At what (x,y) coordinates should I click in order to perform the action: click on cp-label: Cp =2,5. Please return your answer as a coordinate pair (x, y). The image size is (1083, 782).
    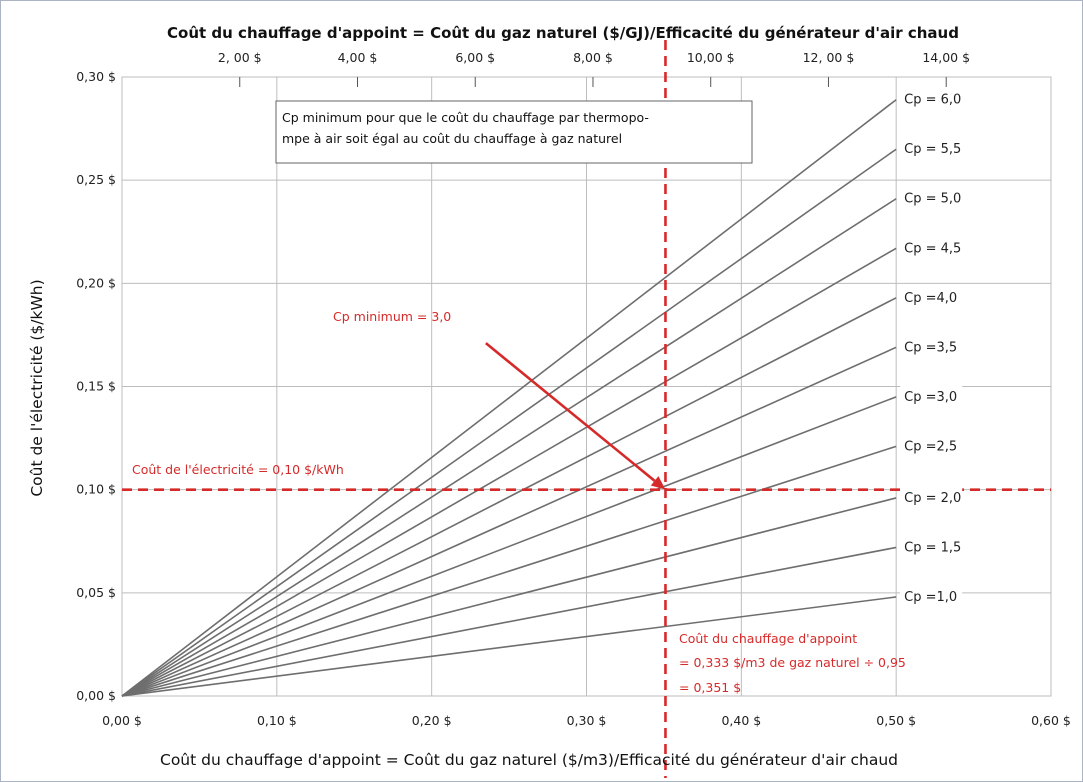
    Looking at the image, I should click on (930, 446).